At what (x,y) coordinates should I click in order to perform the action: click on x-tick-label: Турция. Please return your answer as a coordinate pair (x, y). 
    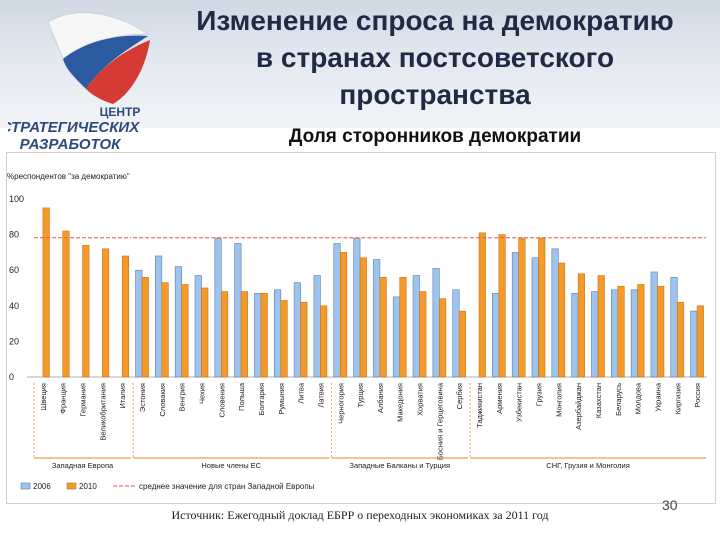
    Looking at the image, I should click on (360, 395).